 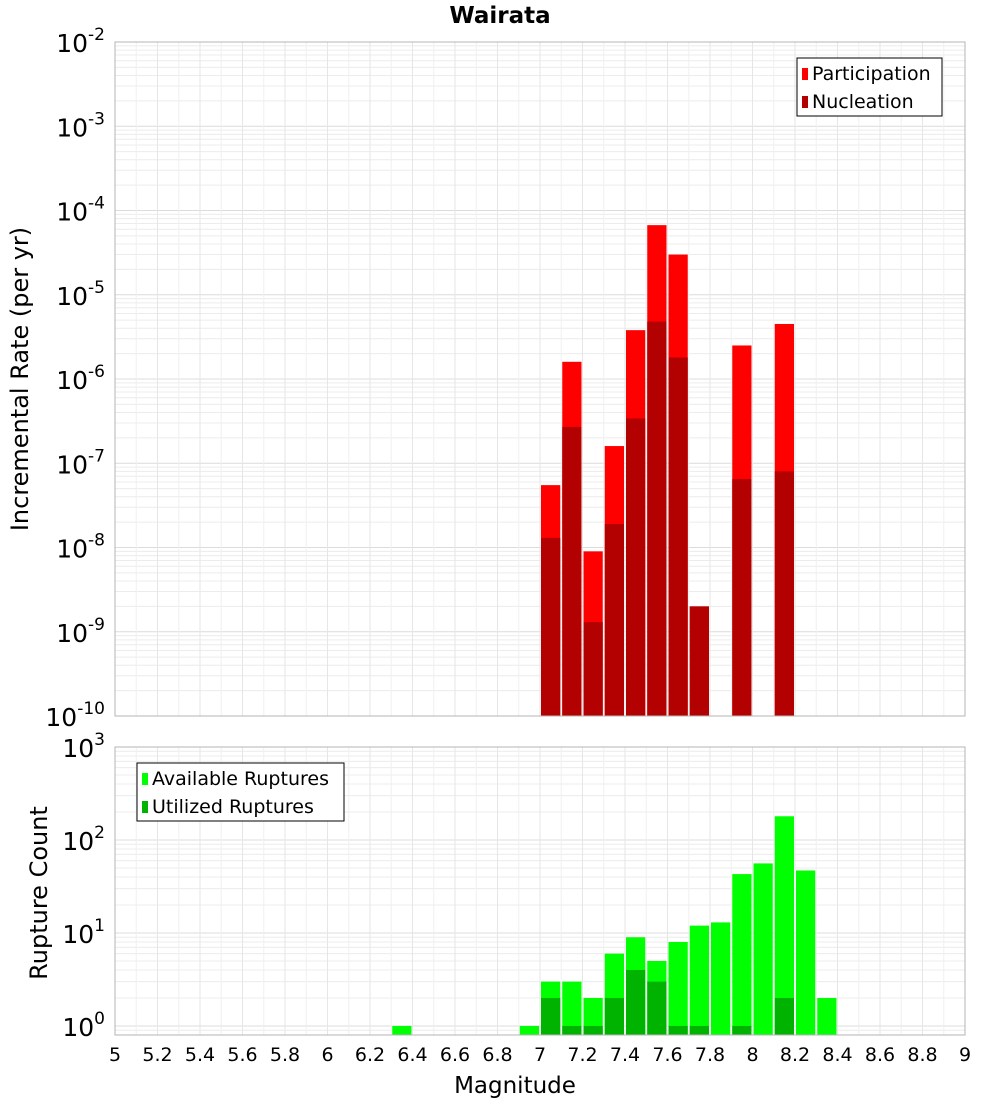 What do you see at coordinates (83, 932) in the screenshot?
I see `y-tick-label: 10¹` at bounding box center [83, 932].